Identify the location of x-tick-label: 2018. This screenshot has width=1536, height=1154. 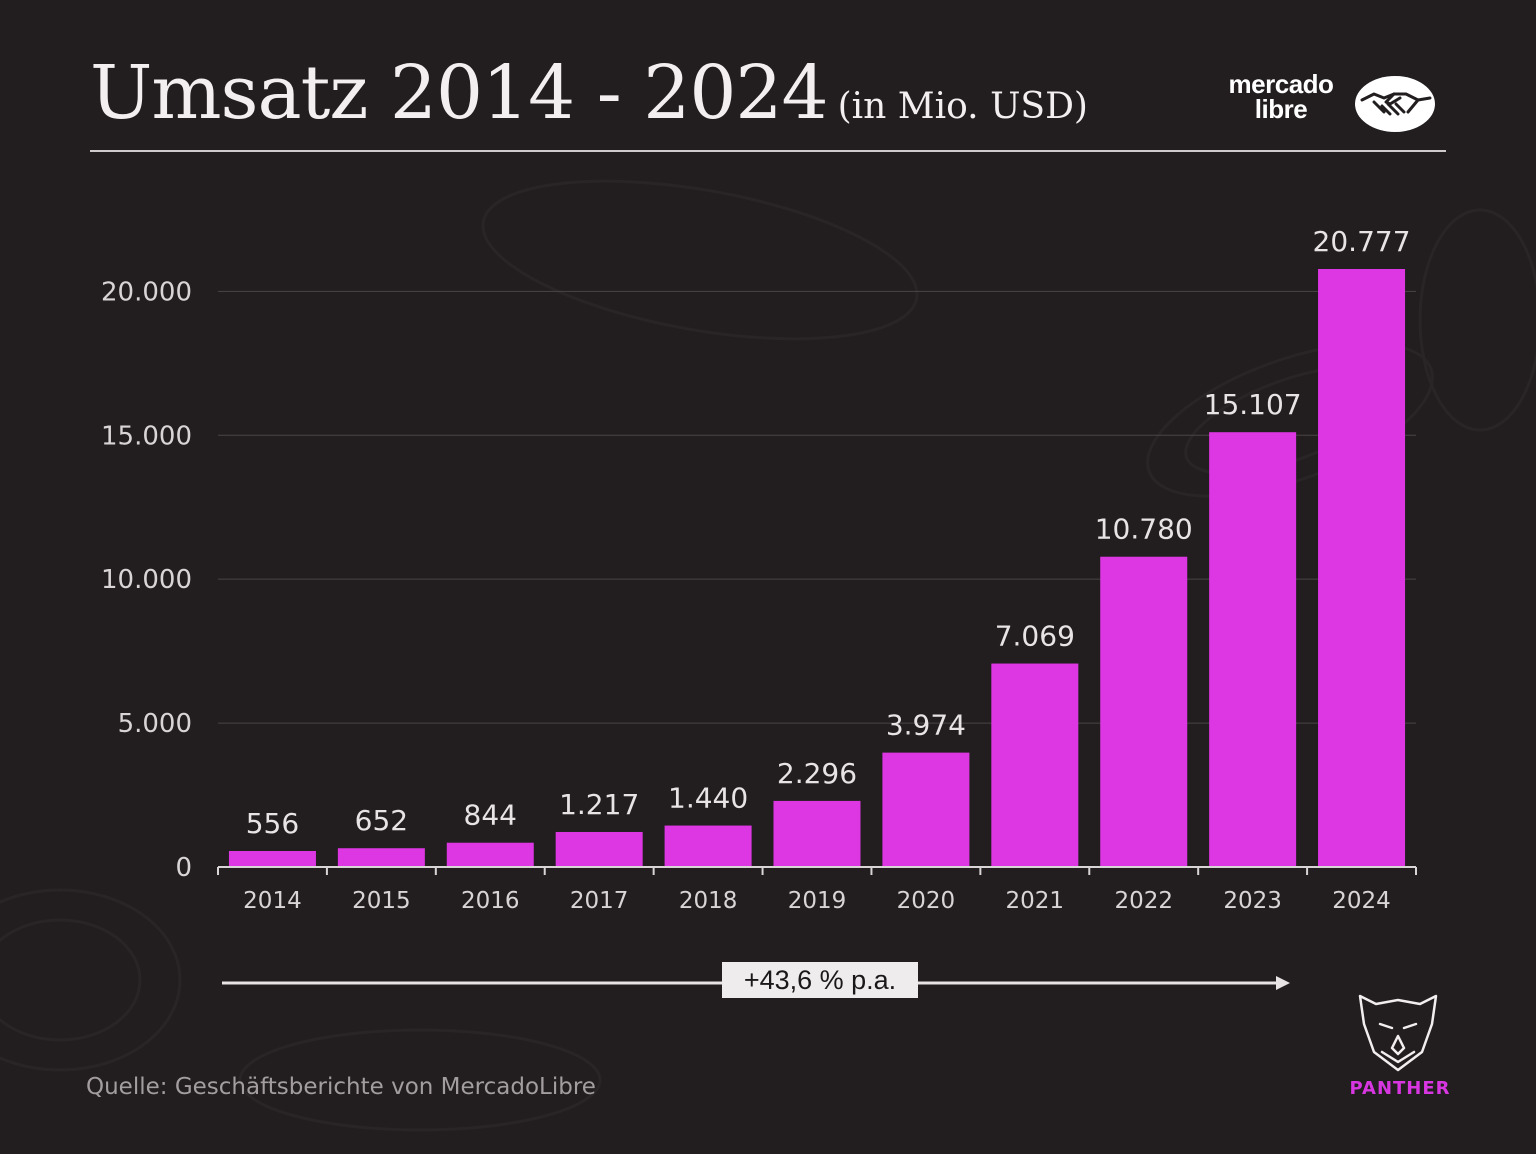
(708, 901).